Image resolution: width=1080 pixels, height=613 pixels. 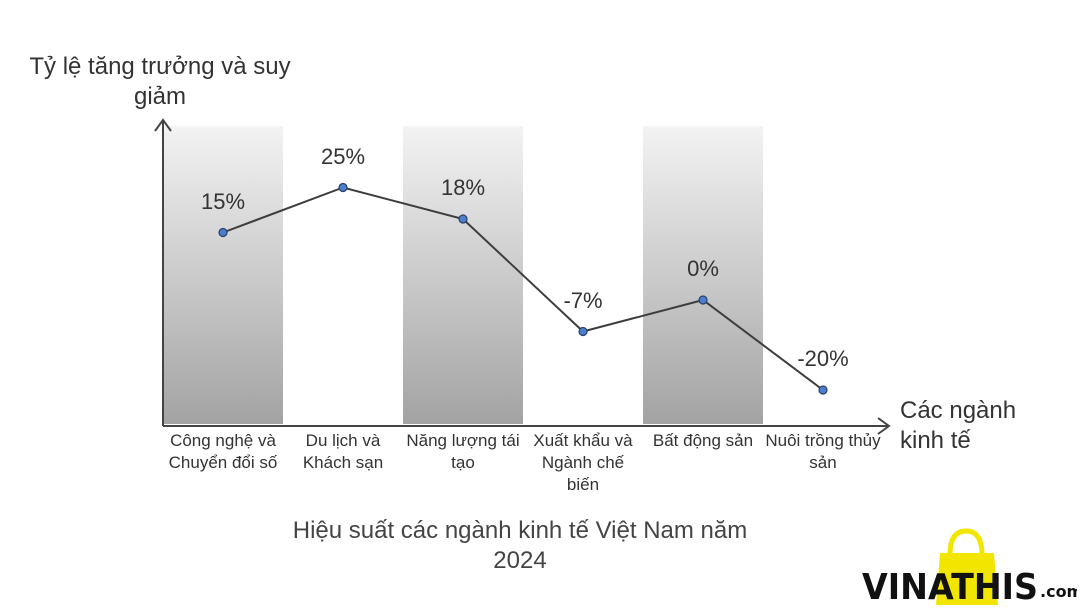 I want to click on category-label: Du lịch và Khách sạn, so click(x=343, y=451).